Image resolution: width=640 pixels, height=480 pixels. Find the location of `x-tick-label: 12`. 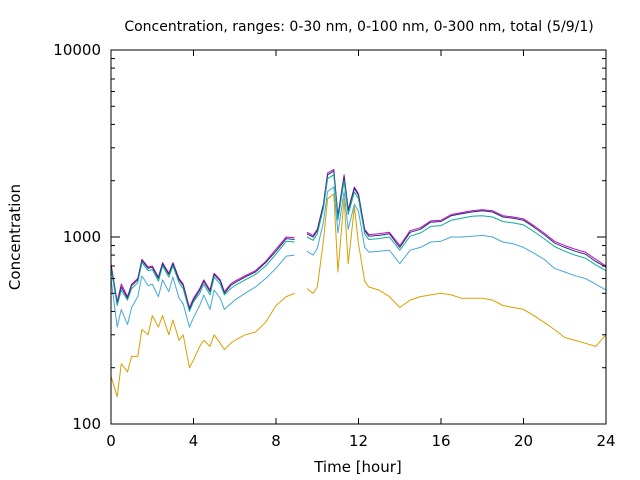

x-tick-label: 12 is located at coordinates (358, 441).